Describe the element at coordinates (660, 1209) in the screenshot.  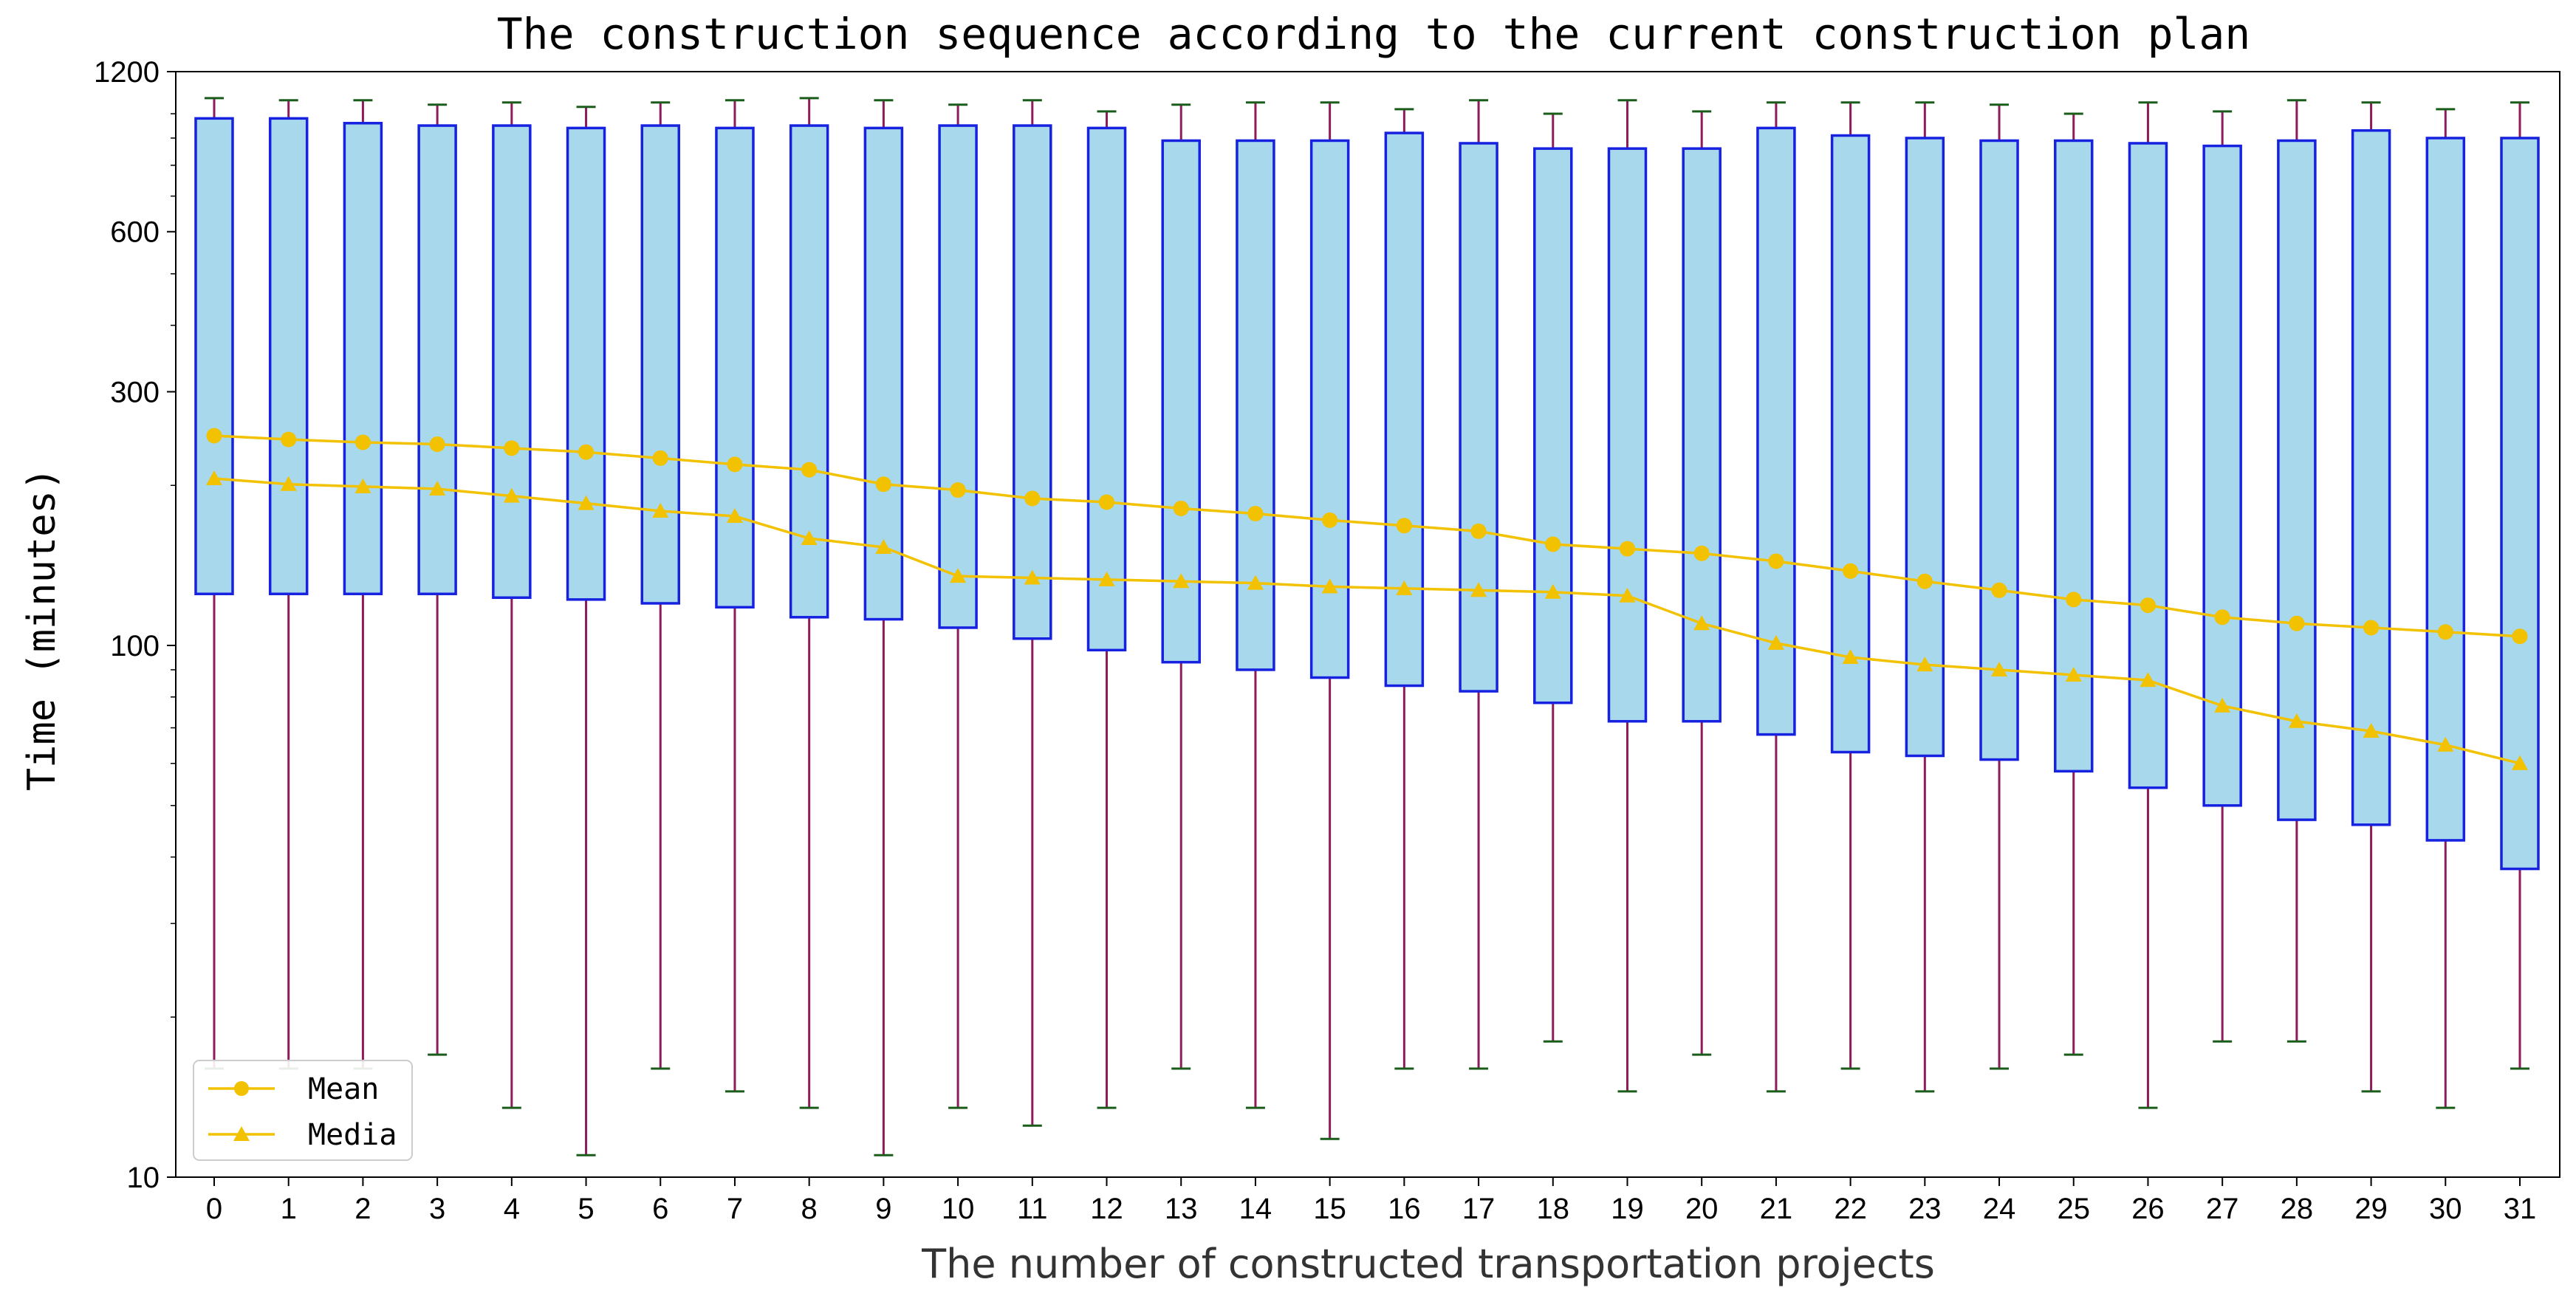
I see `x-tick-label: 6` at that location.